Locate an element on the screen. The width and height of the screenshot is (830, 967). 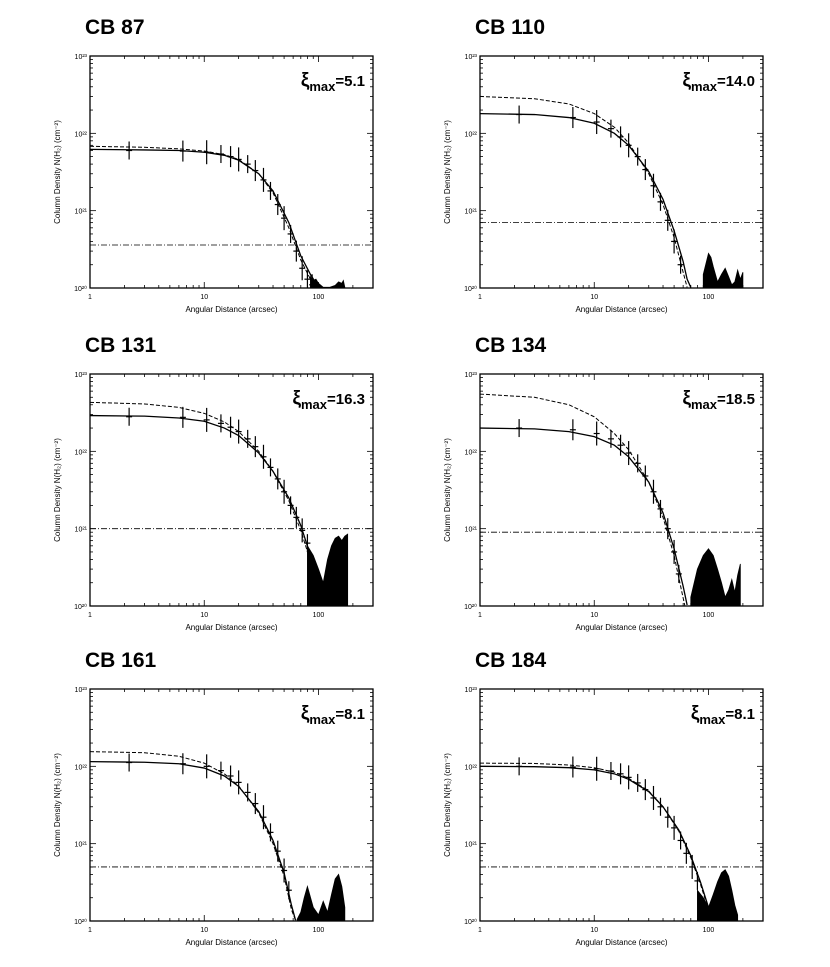
panel-title: CB 87 is located at coordinates (115, 27).